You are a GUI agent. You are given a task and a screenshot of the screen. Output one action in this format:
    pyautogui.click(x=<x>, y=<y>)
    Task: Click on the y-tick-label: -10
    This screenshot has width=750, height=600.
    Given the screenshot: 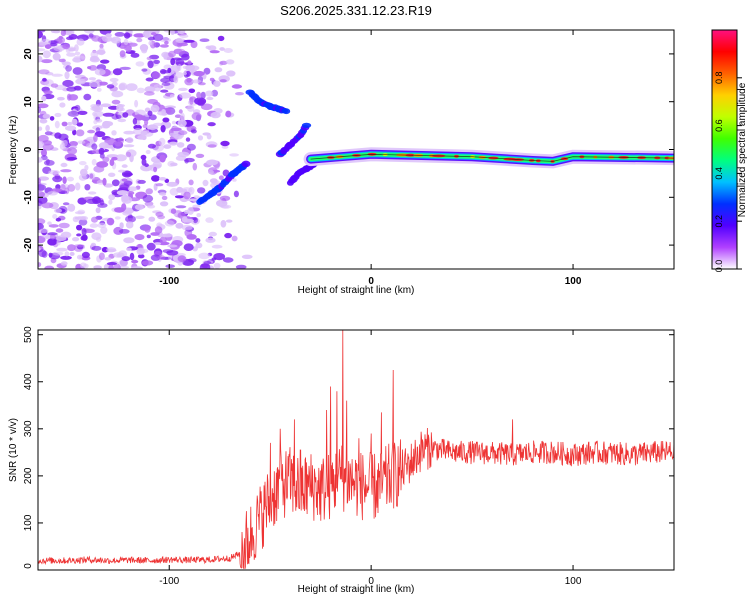 What is the action you would take?
    pyautogui.click(x=28, y=197)
    